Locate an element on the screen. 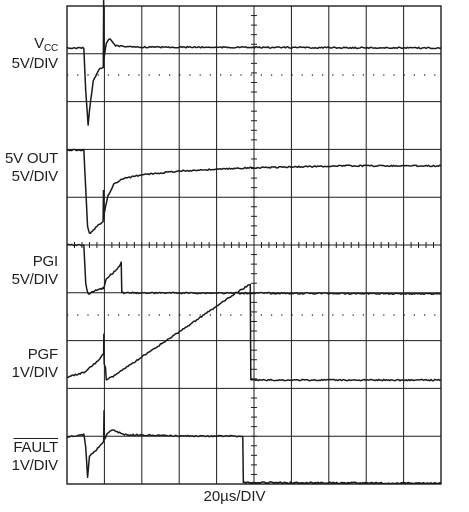  channel-label-pgi: PGI 5V/DIV is located at coordinates (29, 271).